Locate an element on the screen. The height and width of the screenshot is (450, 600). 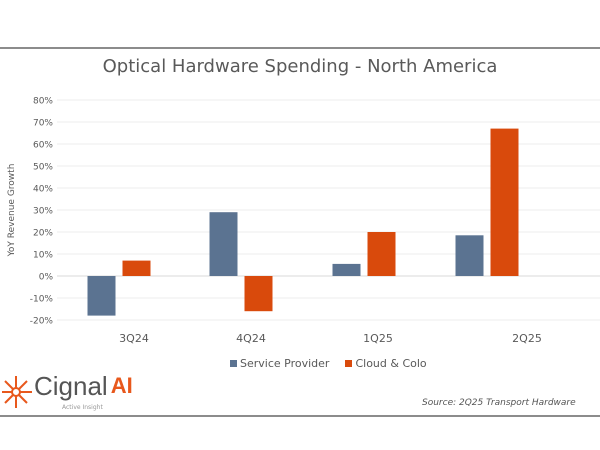
source-note: Source: 2Q25 Transport Hardware is located at coordinates (499, 403).